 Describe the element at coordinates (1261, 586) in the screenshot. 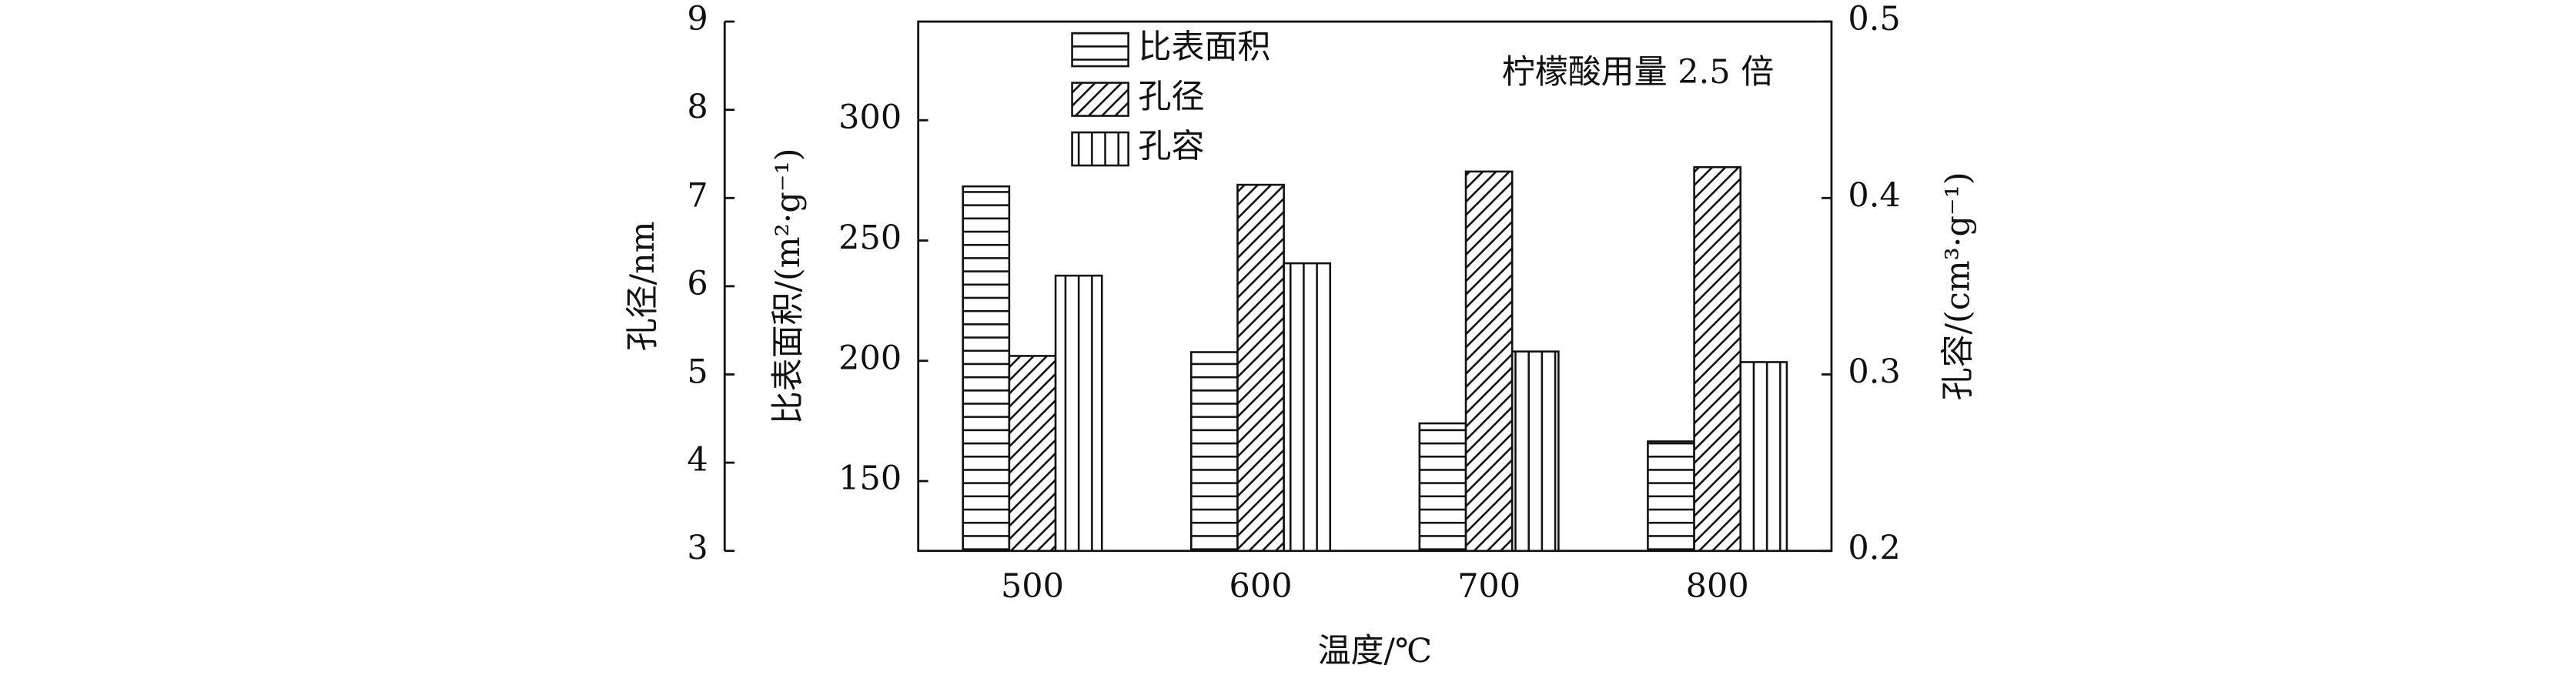

I see `x-tick-label: 600` at that location.